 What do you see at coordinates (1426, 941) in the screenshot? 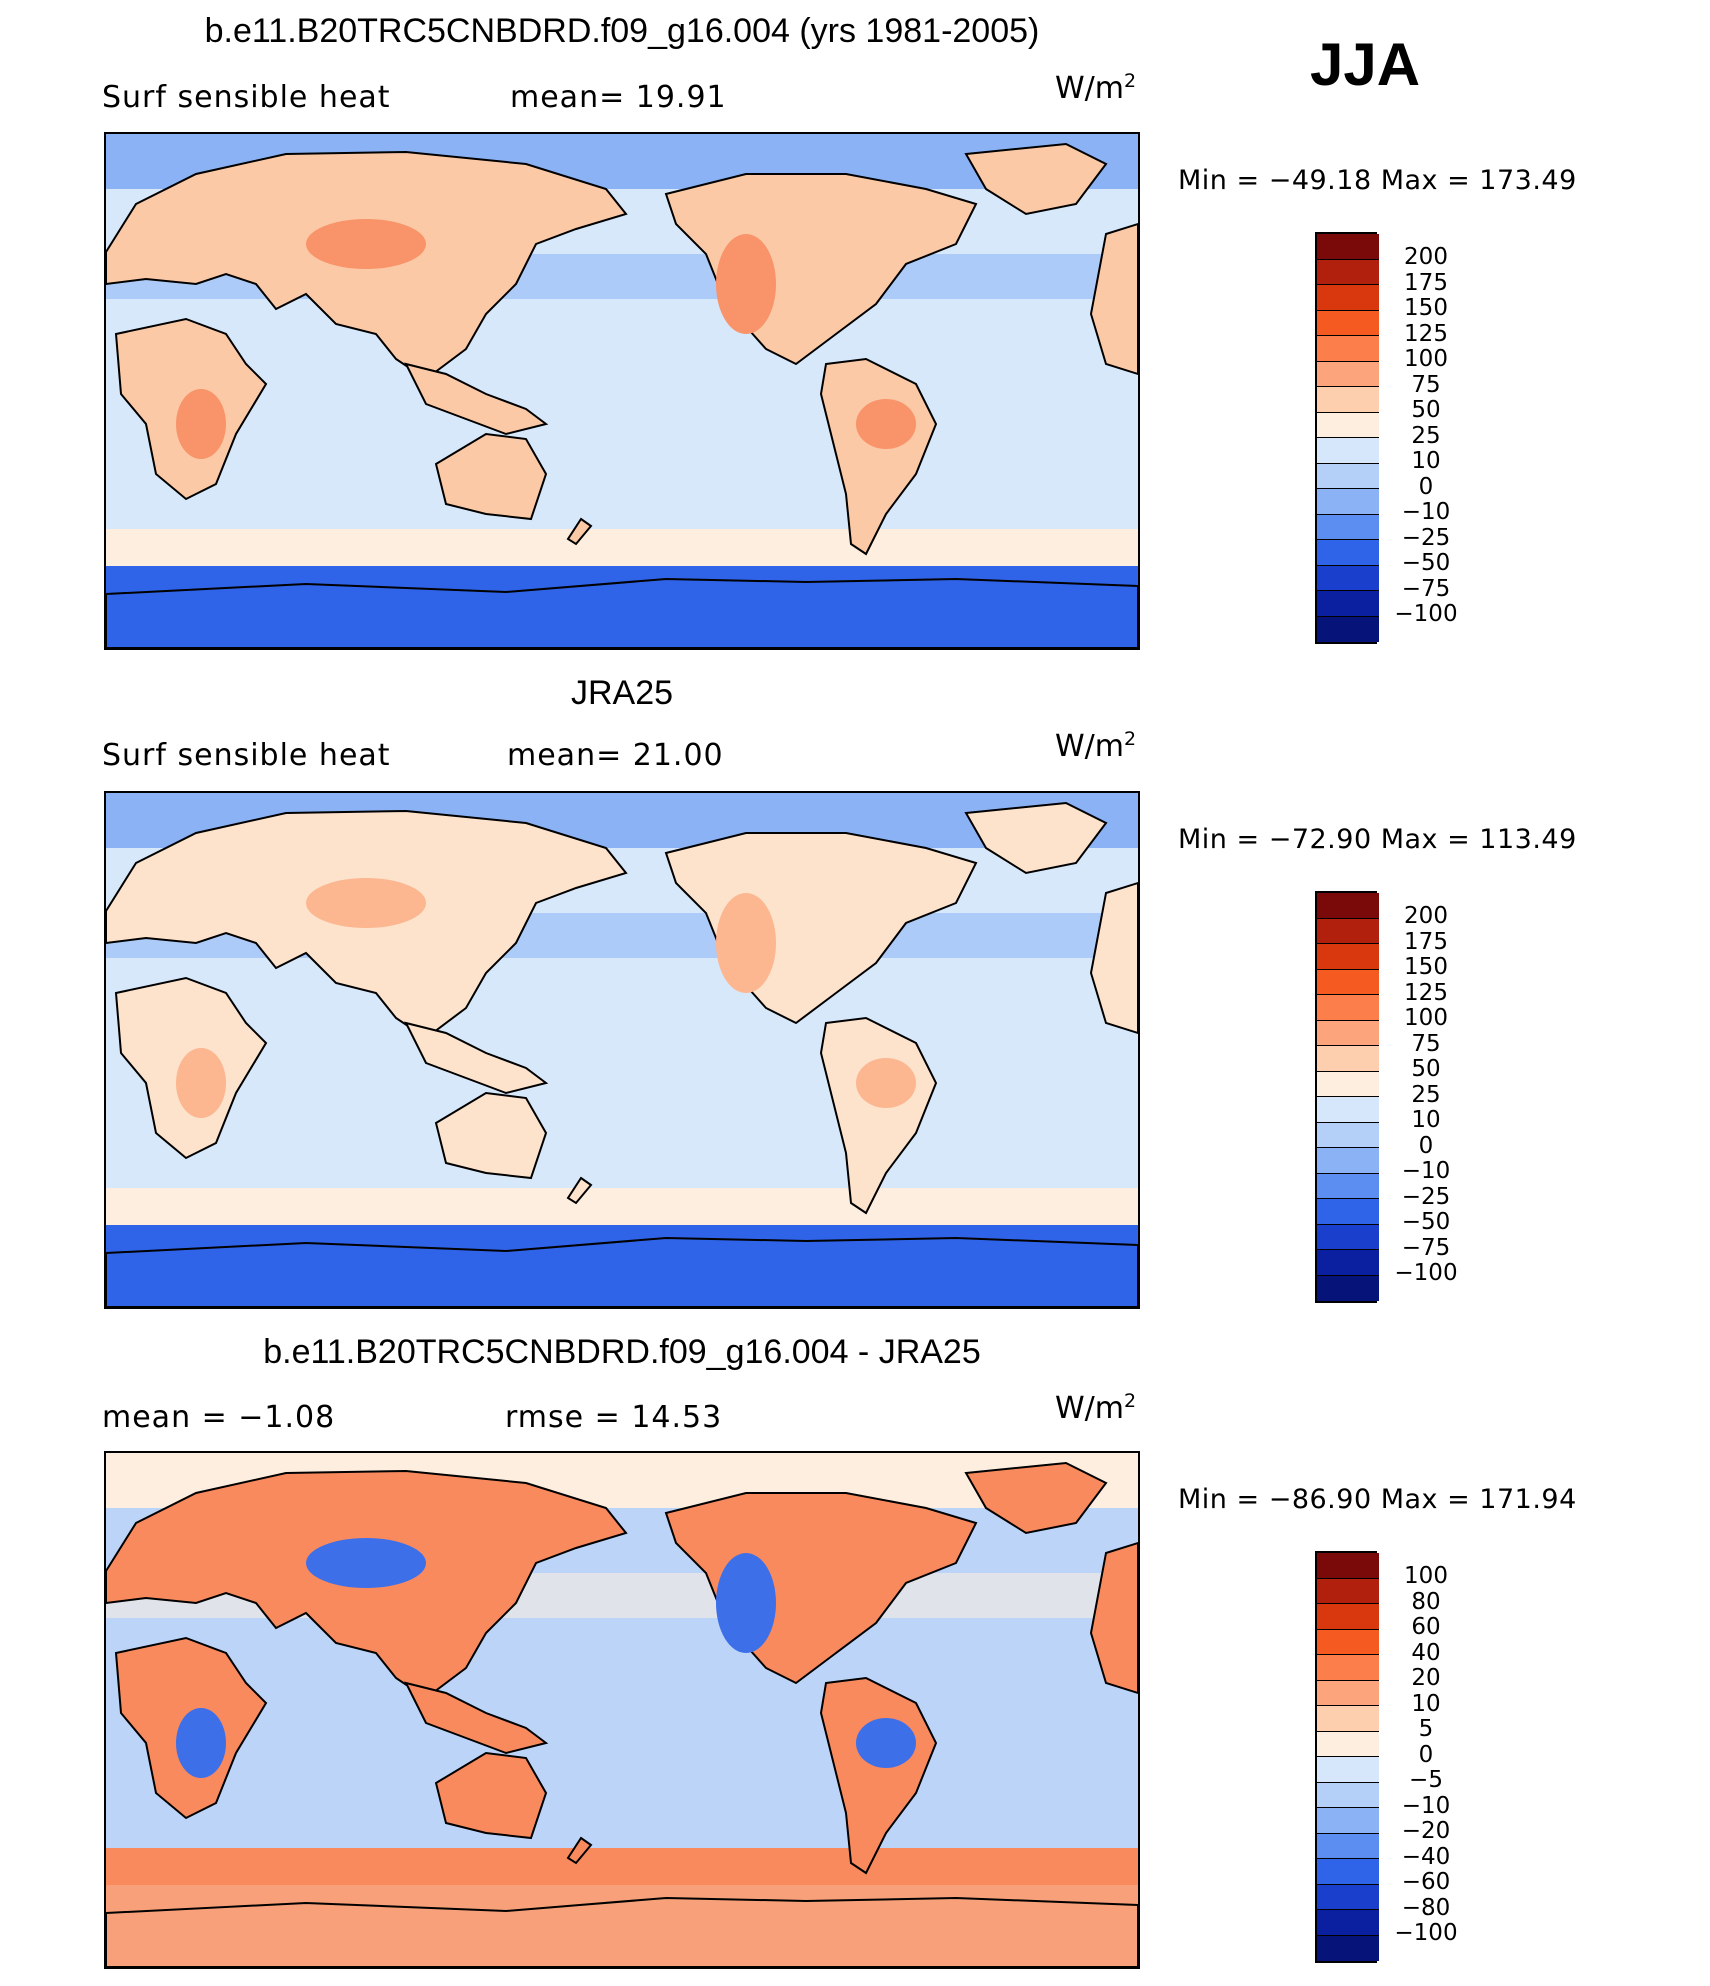
I see `colorbar-tick-label: 175` at bounding box center [1426, 941].